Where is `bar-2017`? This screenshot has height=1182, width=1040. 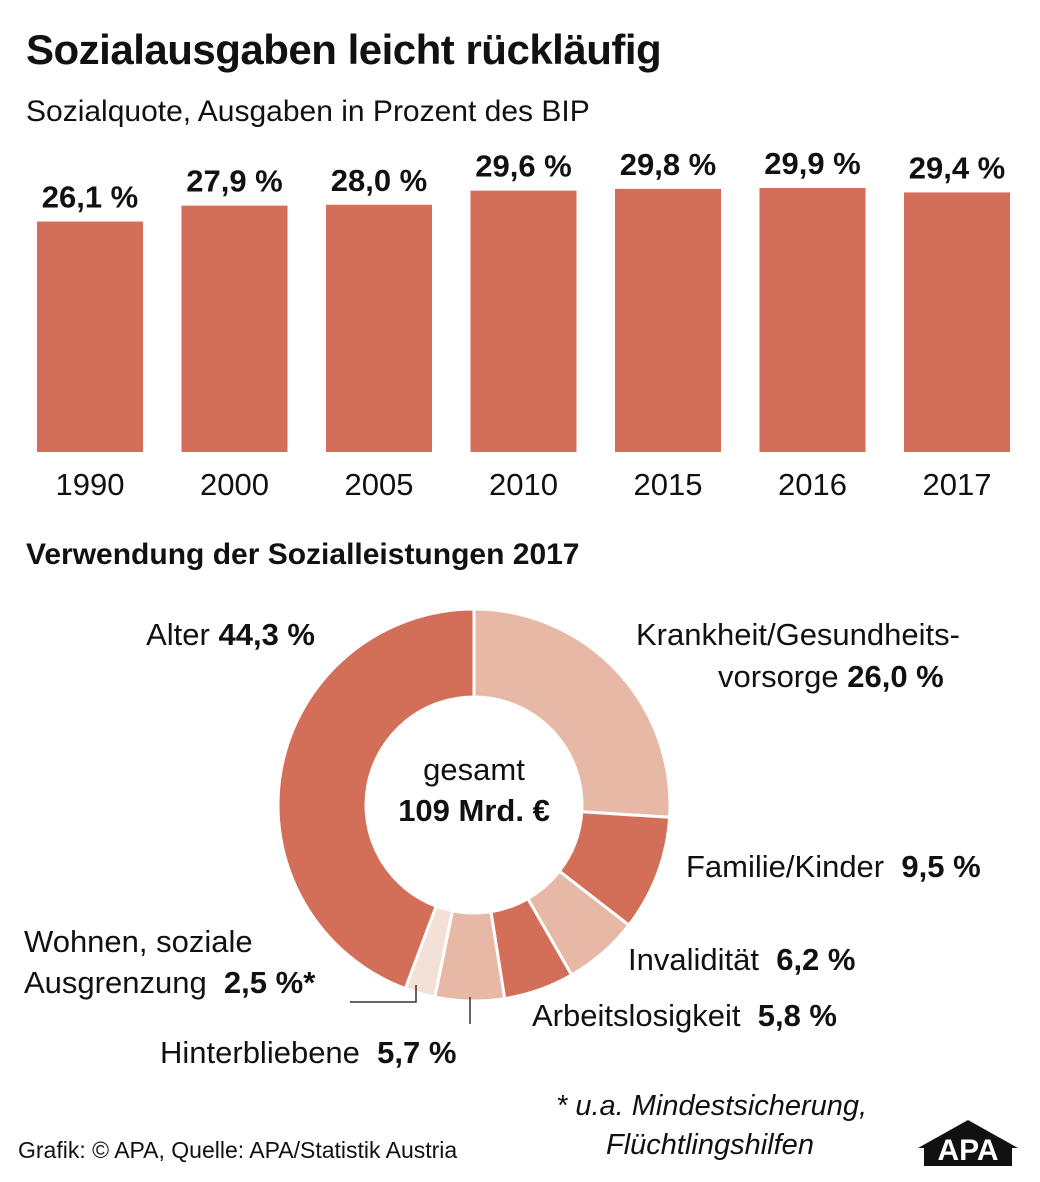 bar-2017 is located at coordinates (957, 322).